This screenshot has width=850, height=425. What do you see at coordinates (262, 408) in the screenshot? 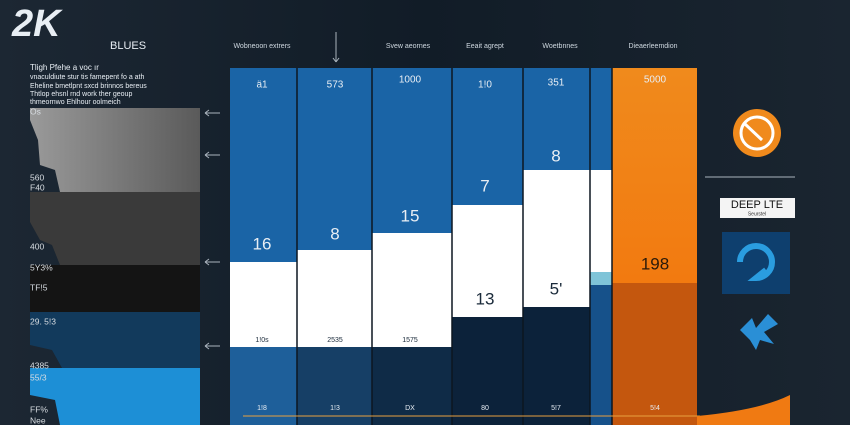
I see `column-bottom: 1!8` at bounding box center [262, 408].